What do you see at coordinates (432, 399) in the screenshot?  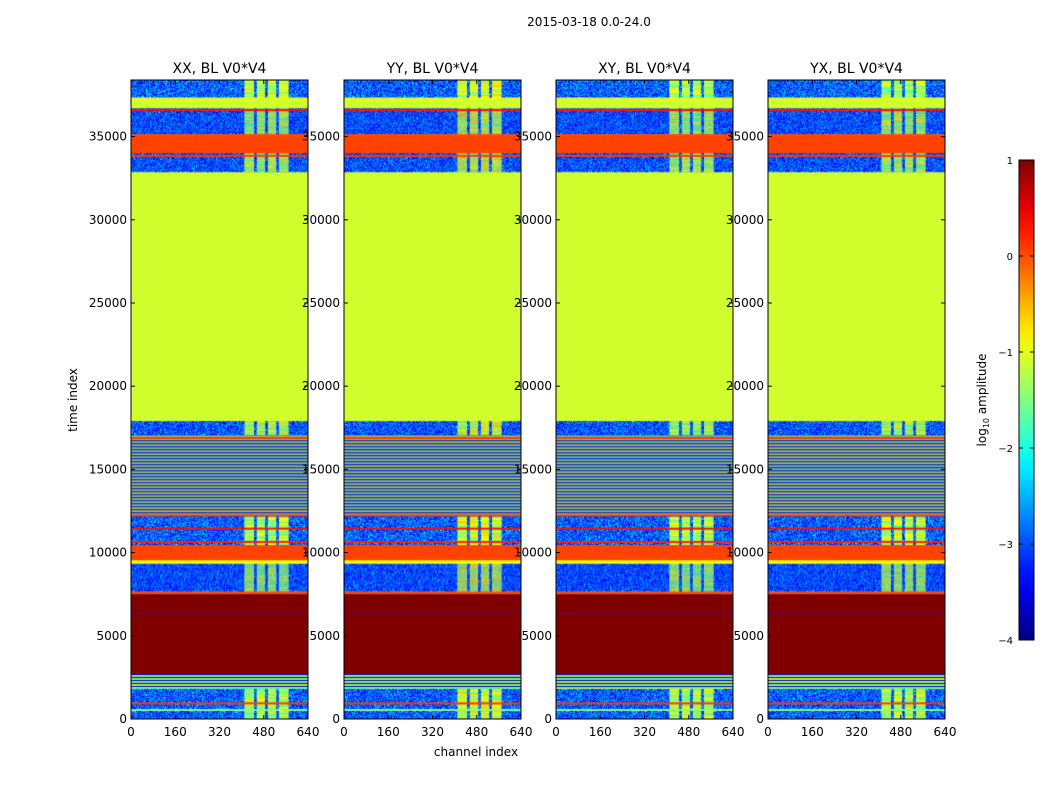 I see `heatmap-image-yy` at bounding box center [432, 399].